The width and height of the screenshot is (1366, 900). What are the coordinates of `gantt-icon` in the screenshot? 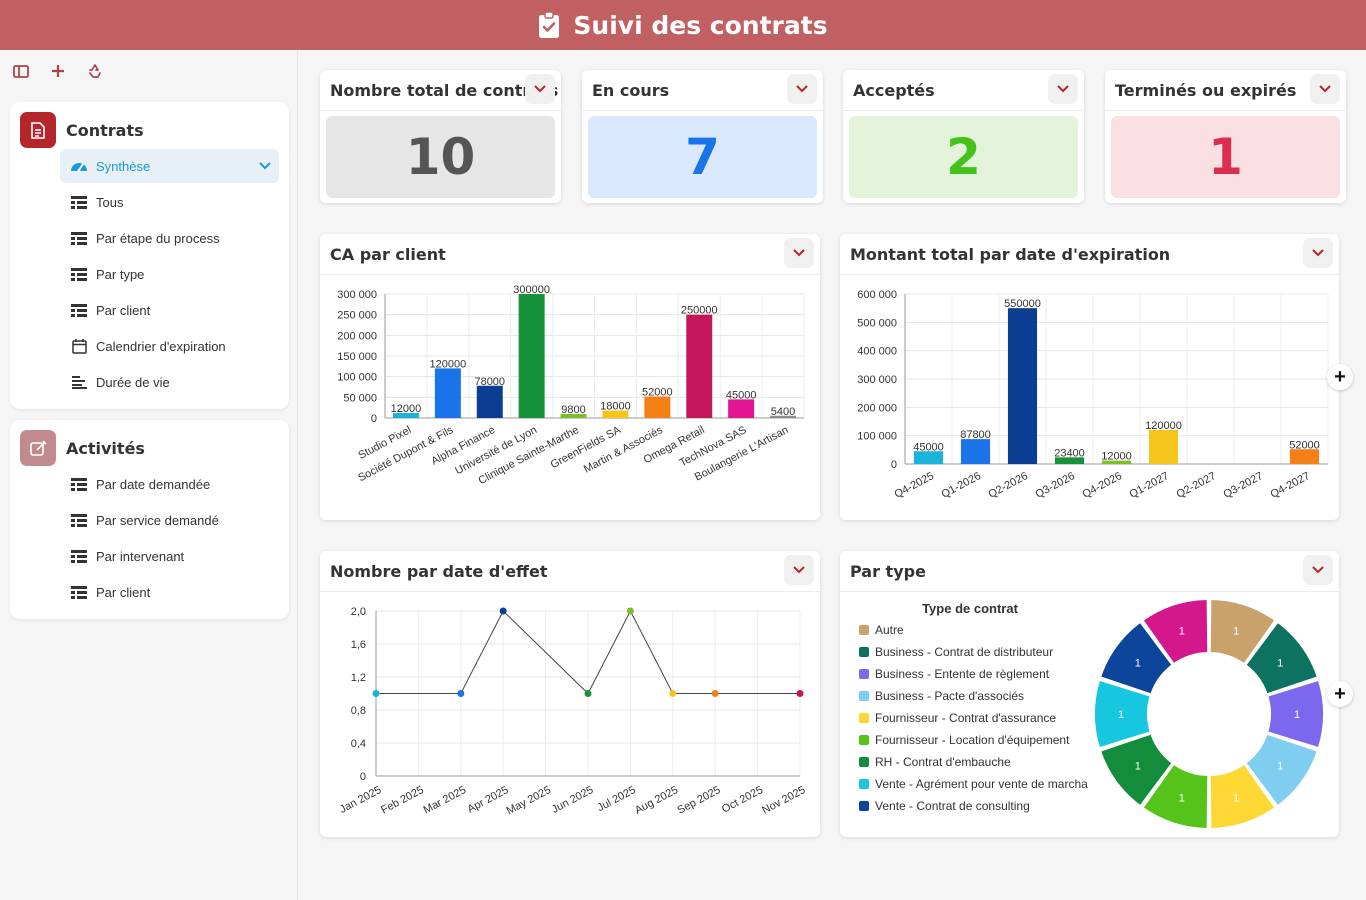 It's located at (79, 382).